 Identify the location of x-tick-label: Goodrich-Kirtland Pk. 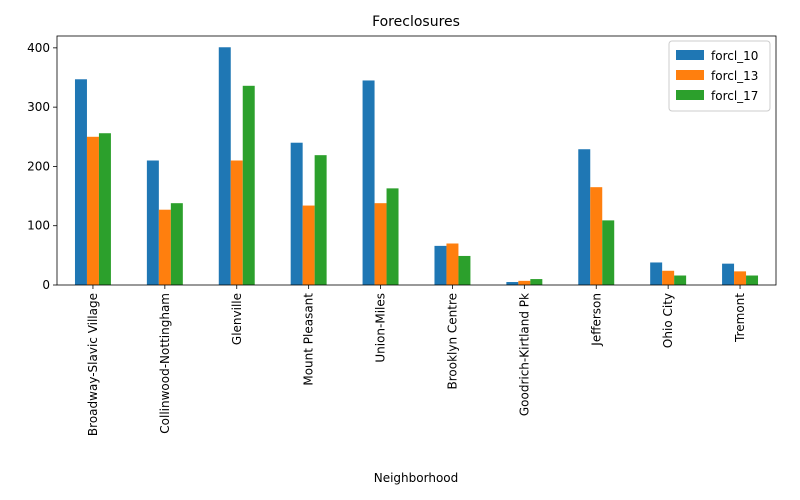
(524, 354).